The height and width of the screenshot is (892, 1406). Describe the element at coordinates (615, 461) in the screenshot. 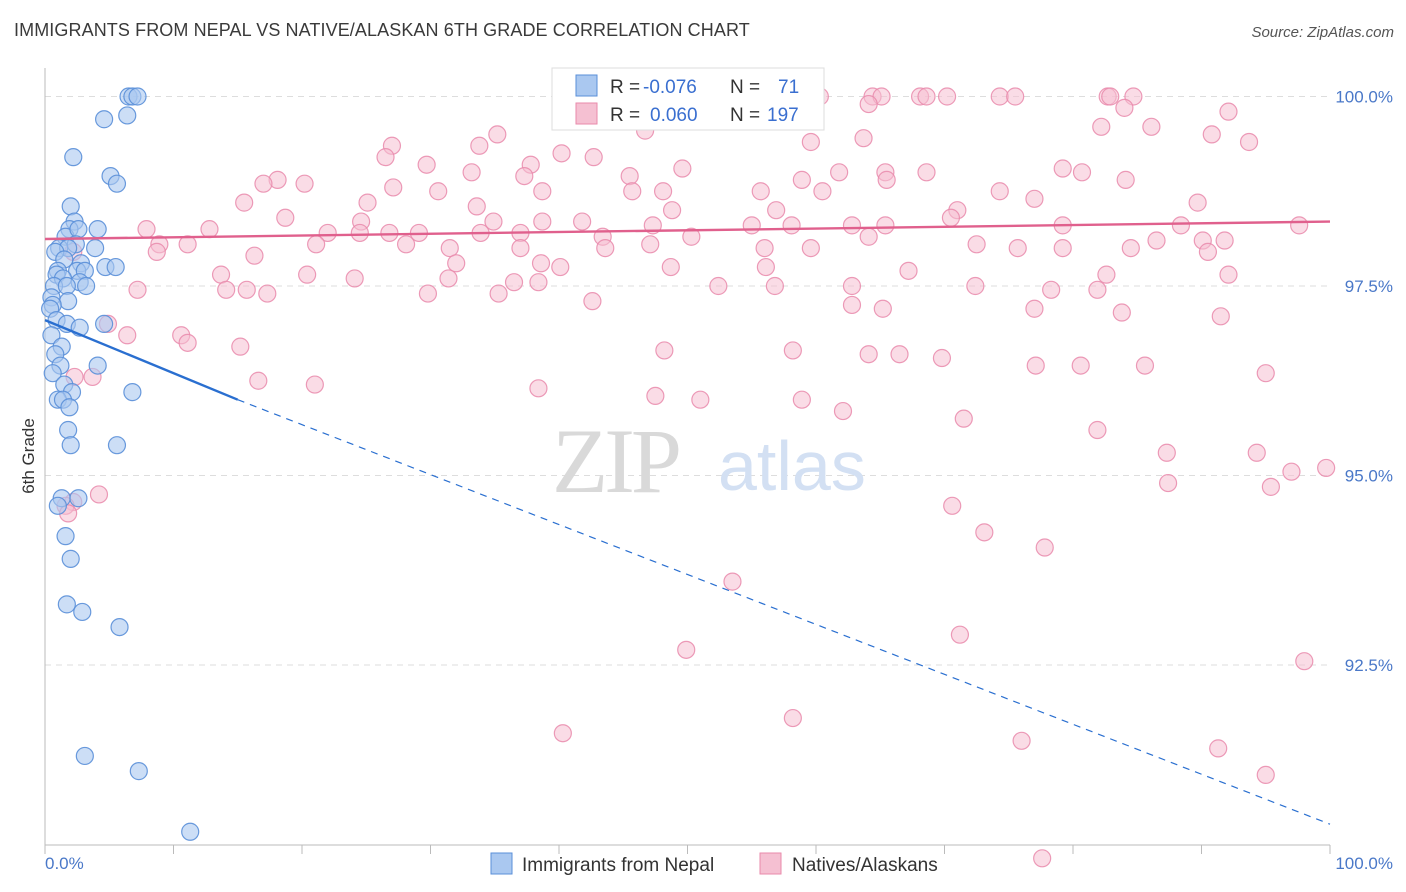

I see `watermark-zip: ZIP` at that location.